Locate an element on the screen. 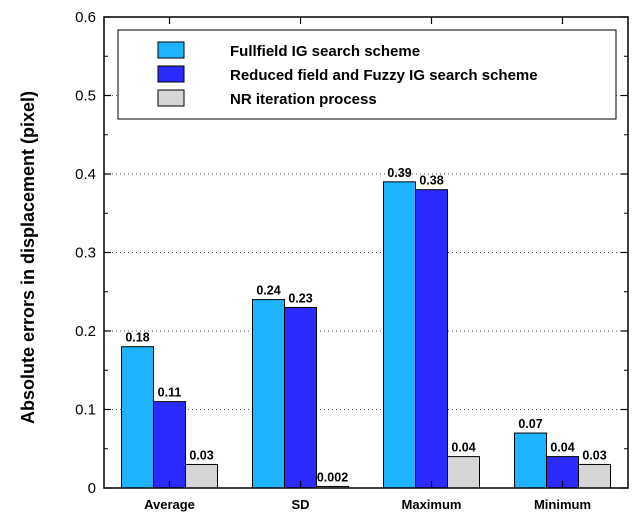  data-label: 0.11 is located at coordinates (170, 393).